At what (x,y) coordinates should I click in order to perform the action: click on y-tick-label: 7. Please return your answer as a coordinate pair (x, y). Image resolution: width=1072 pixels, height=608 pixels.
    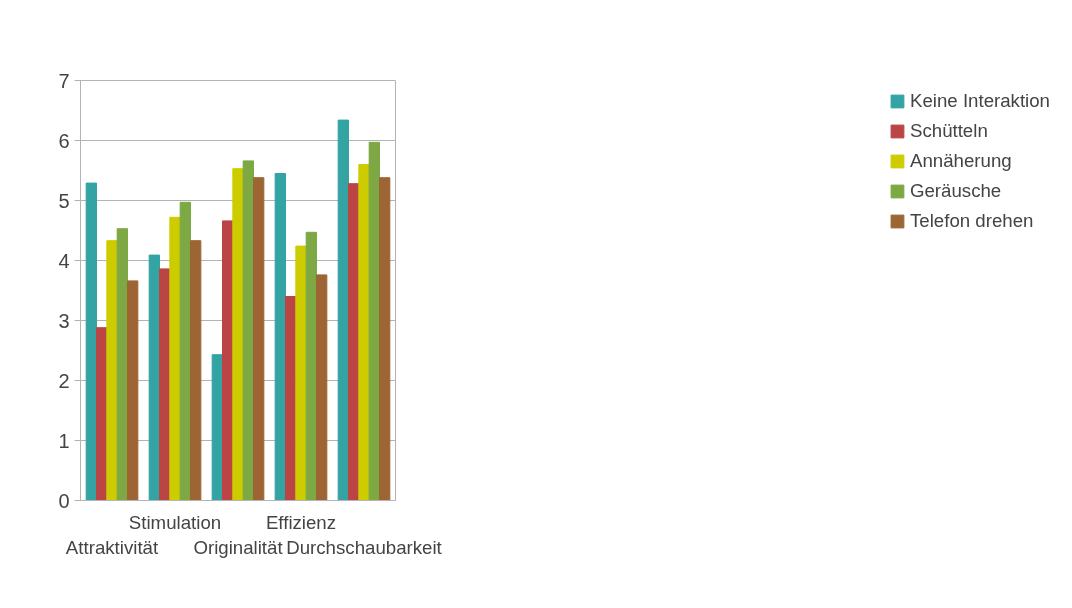
    Looking at the image, I should click on (64, 80).